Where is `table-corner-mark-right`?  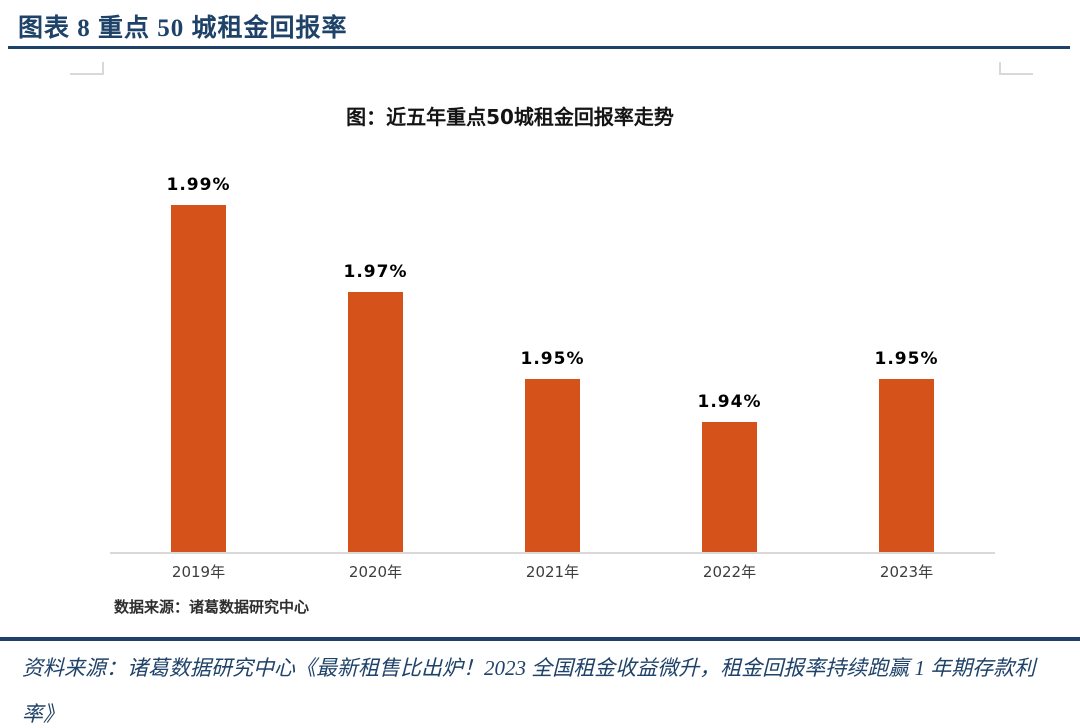
table-corner-mark-right is located at coordinates (1016, 68).